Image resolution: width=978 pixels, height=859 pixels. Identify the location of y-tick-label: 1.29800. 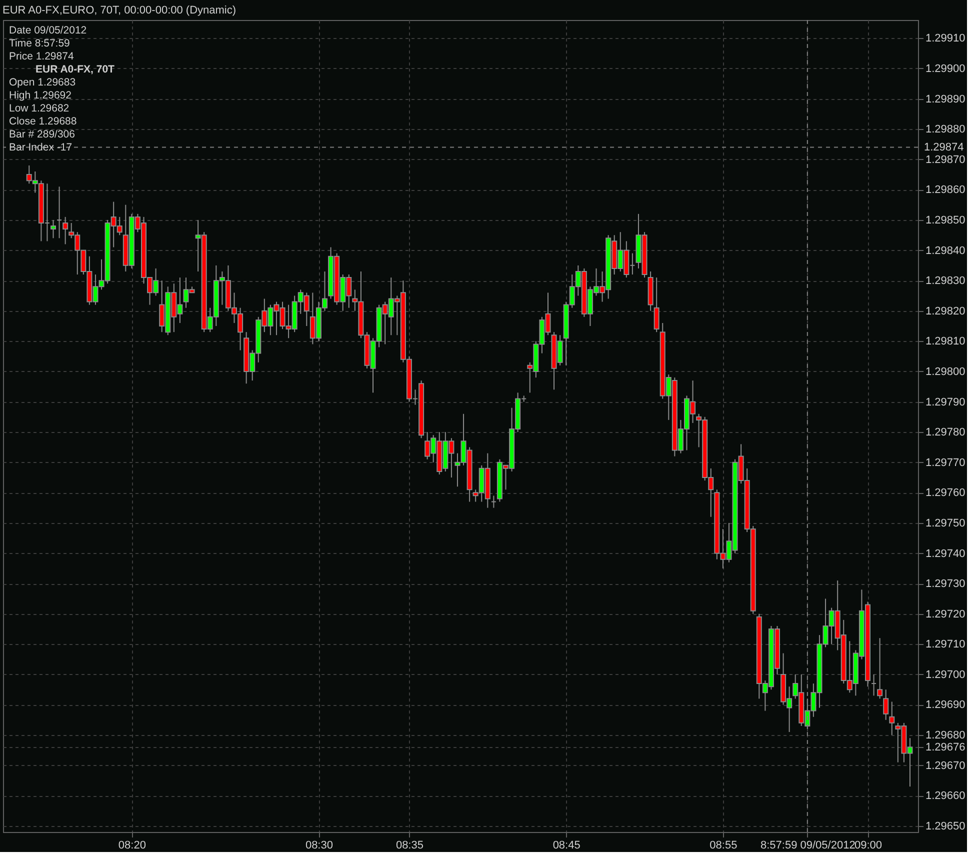
(946, 372).